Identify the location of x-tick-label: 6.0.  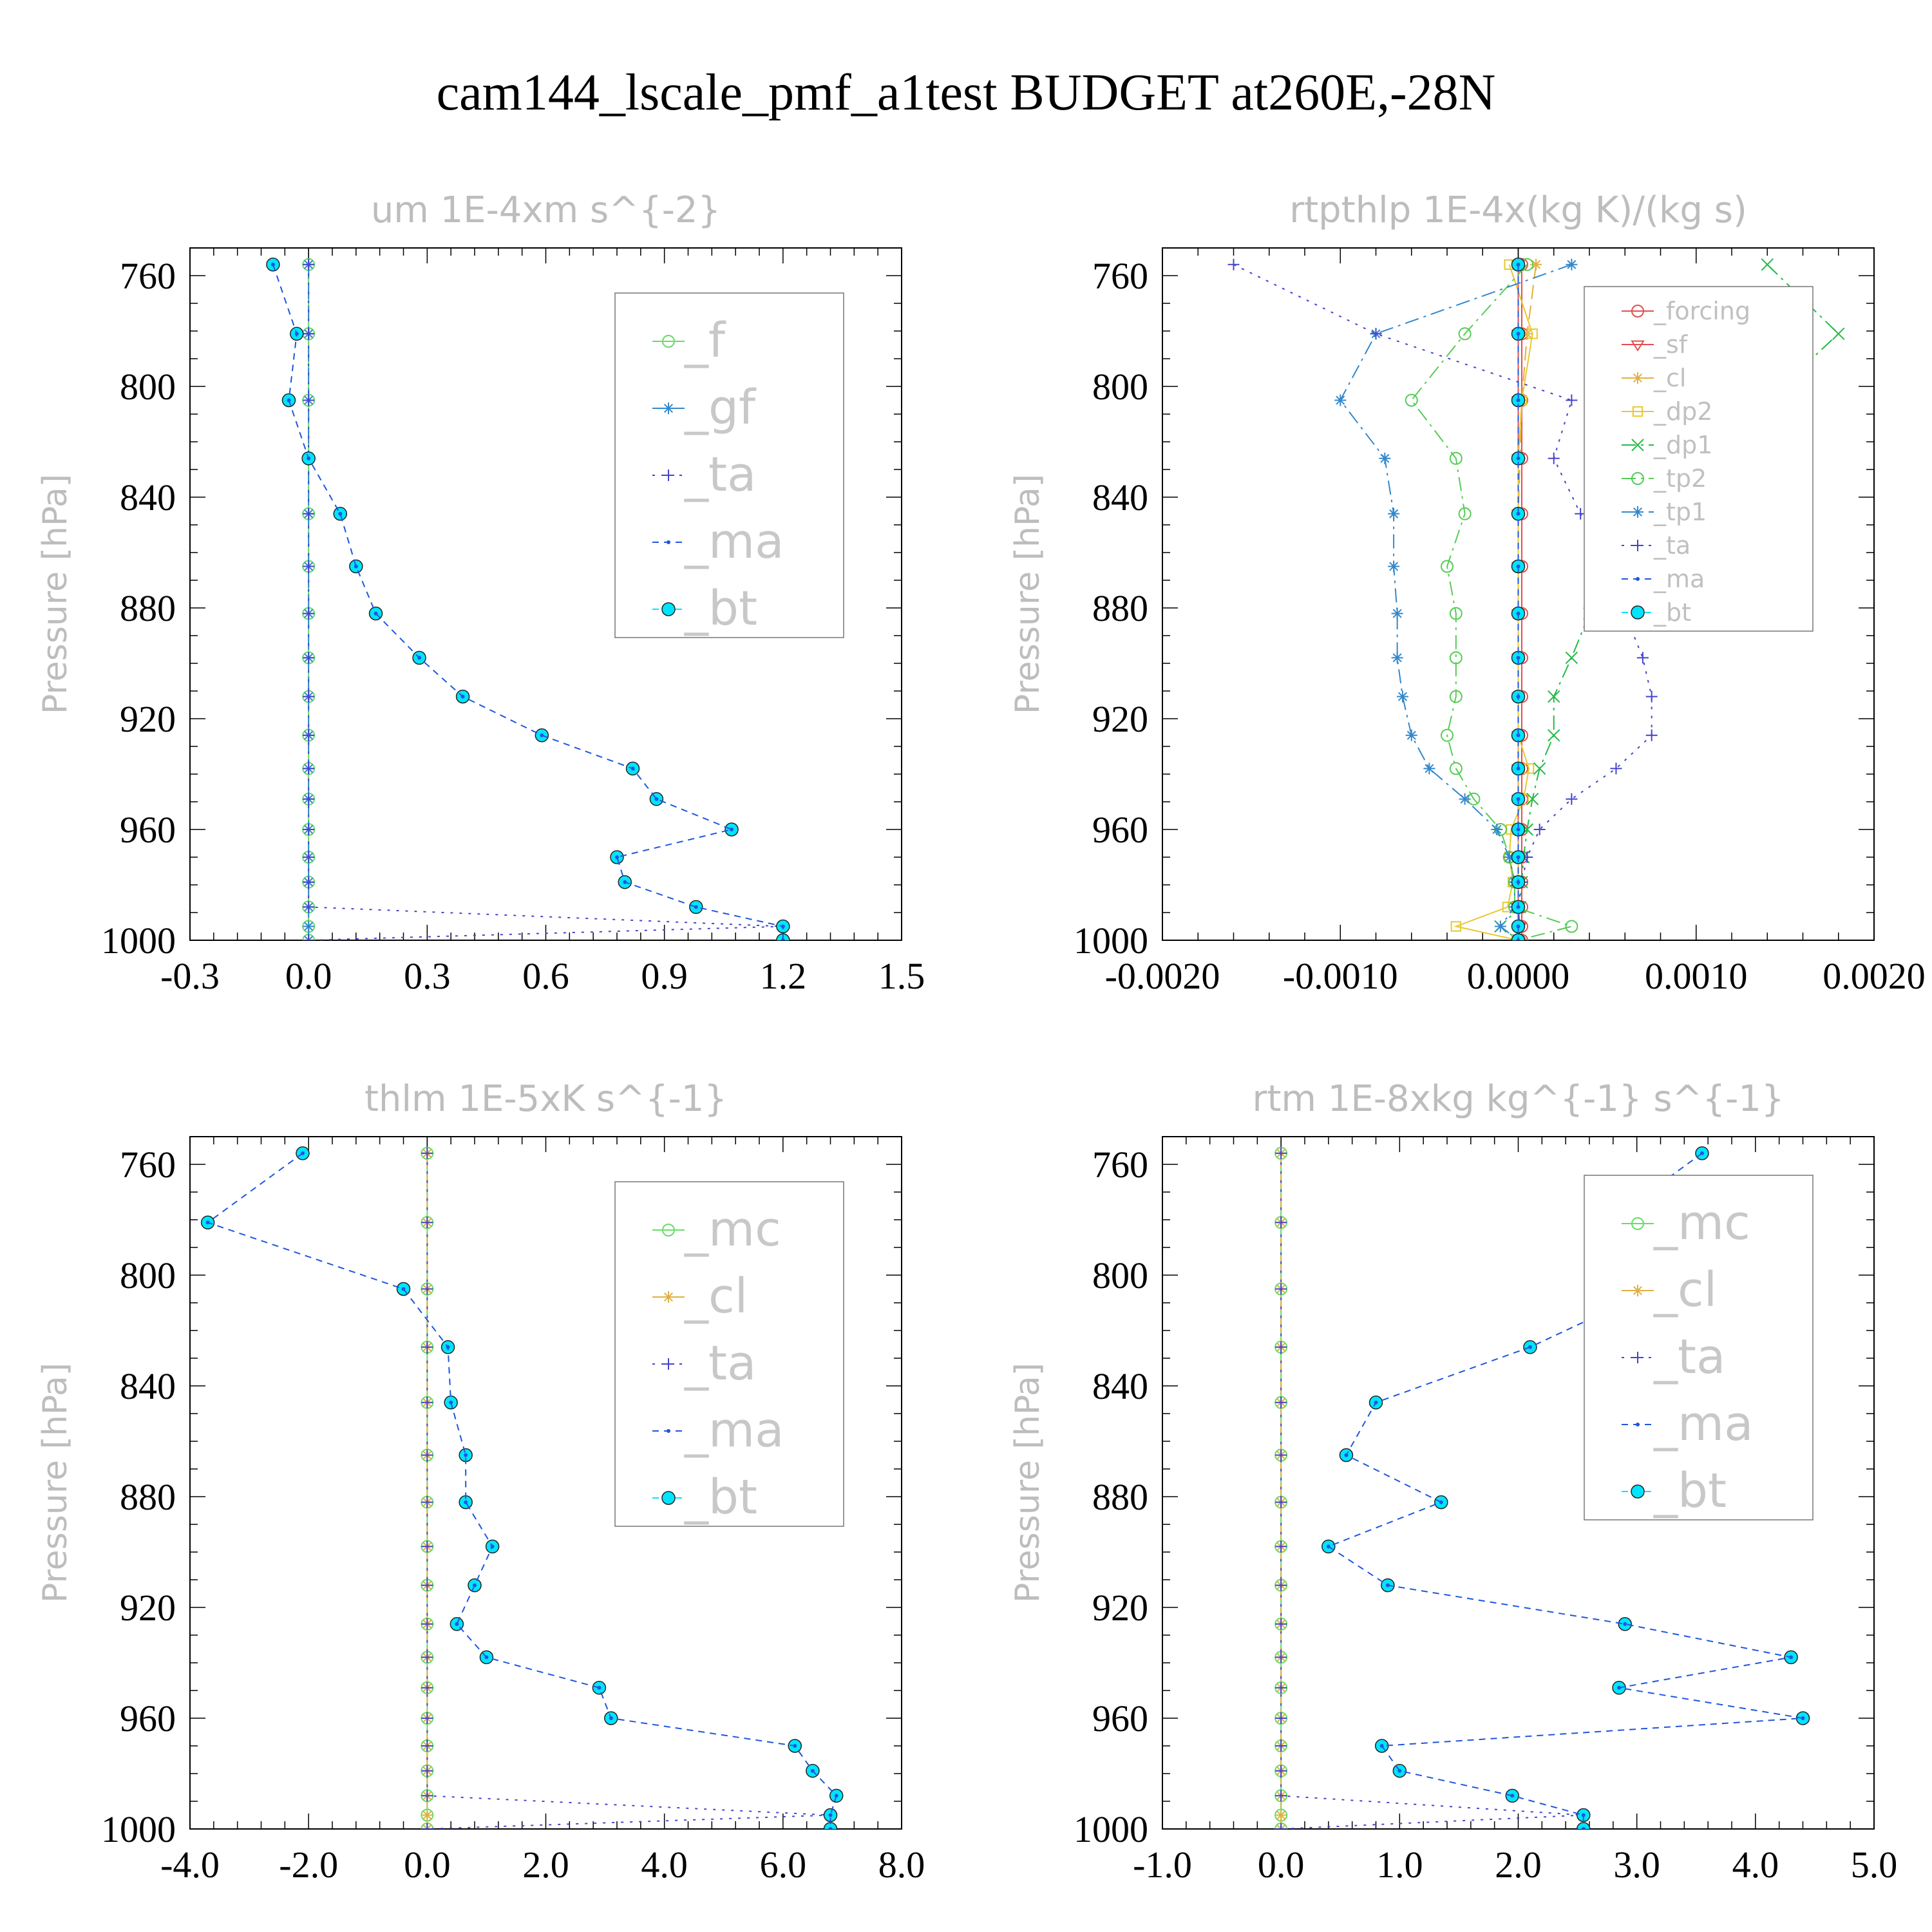
(783, 1865).